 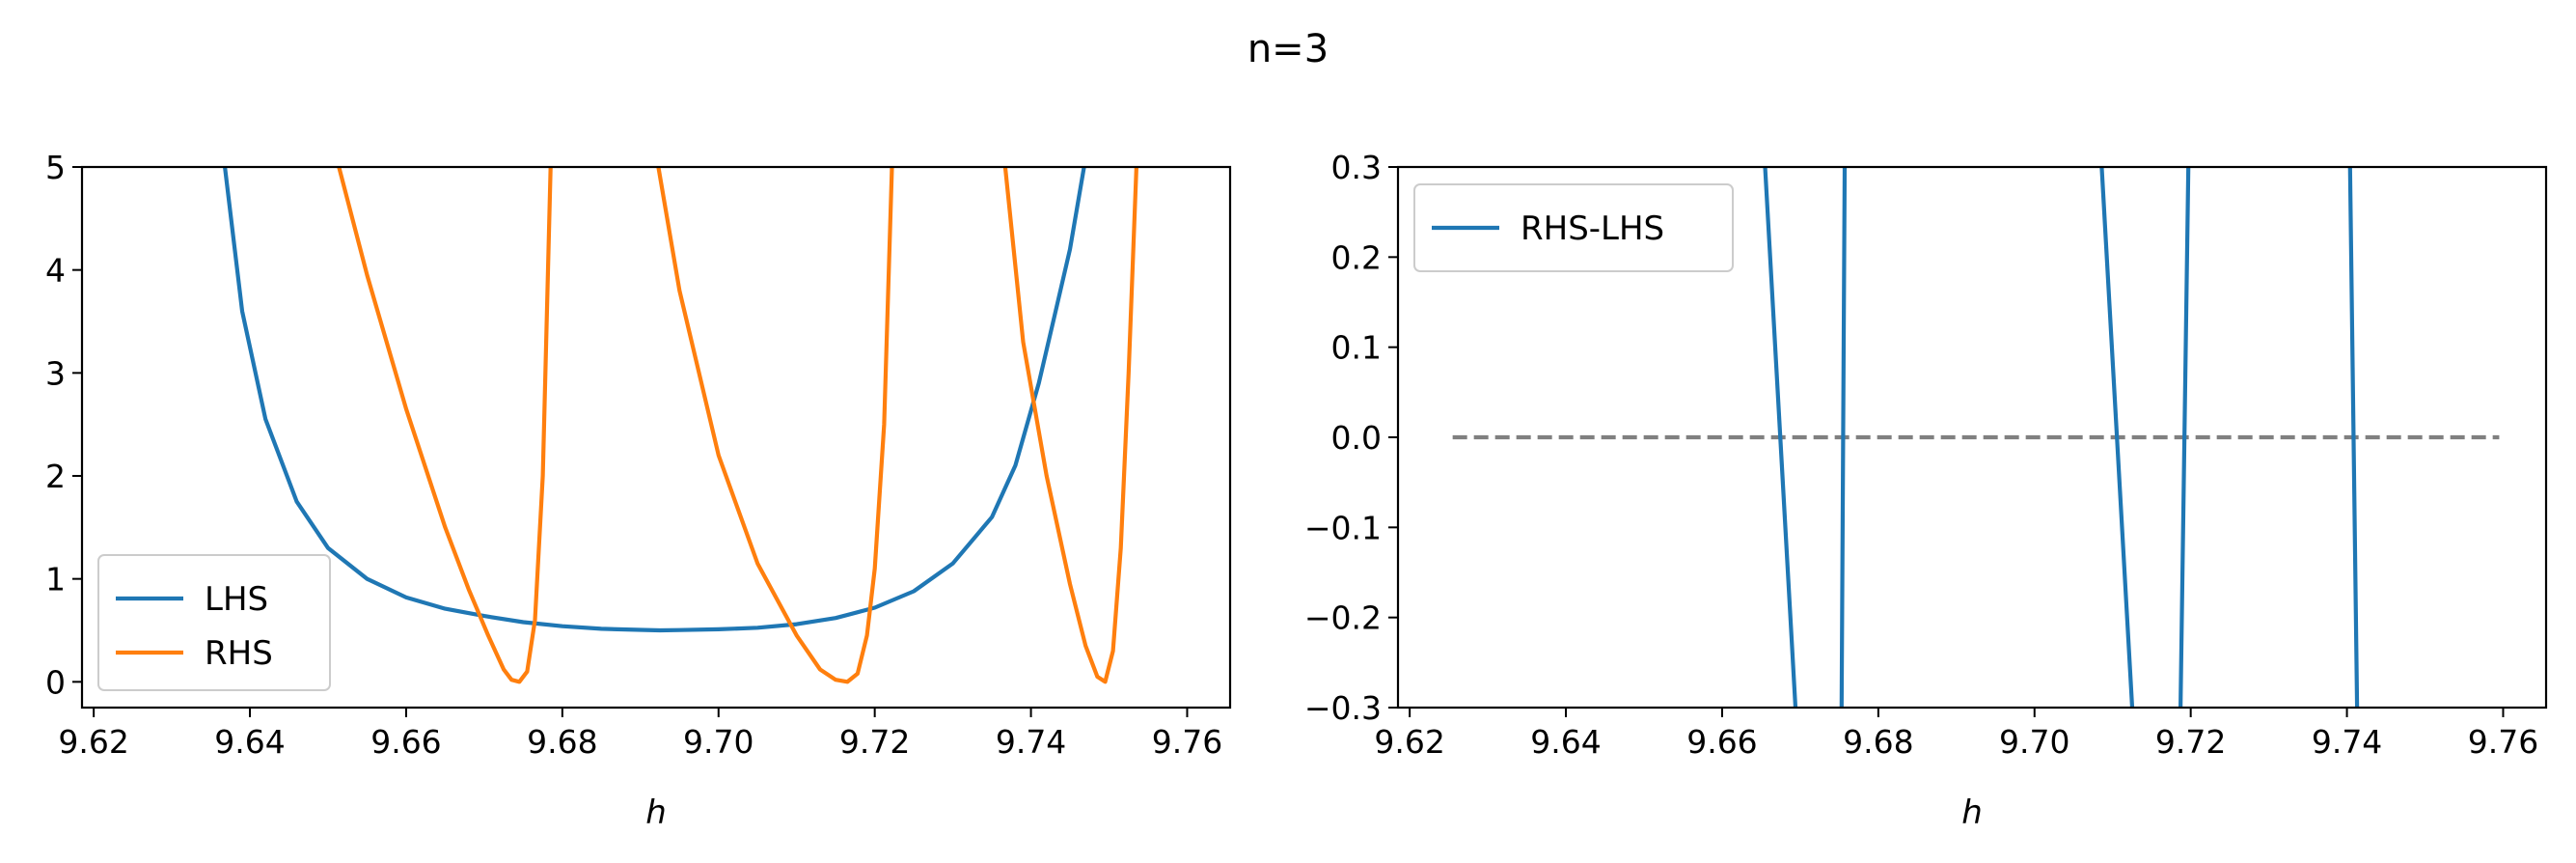 What do you see at coordinates (2034, 742) in the screenshot?
I see `right-x-tick-label: 9.70` at bounding box center [2034, 742].